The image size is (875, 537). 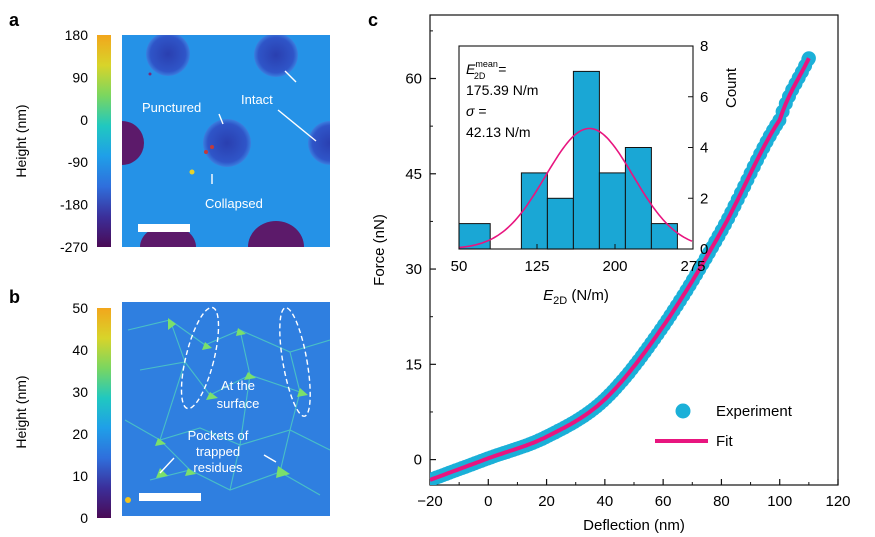 I want to click on main-y-tick-label: 60, so click(x=413, y=79).